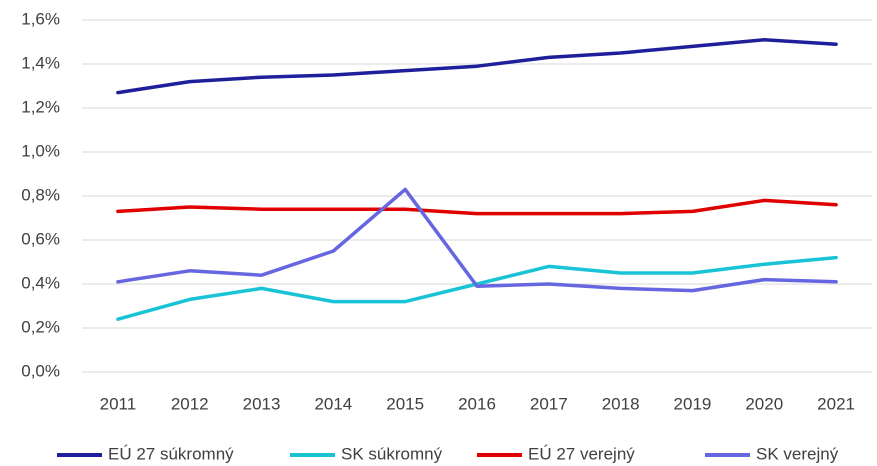  I want to click on x-tick-label: 2021, so click(836, 403).